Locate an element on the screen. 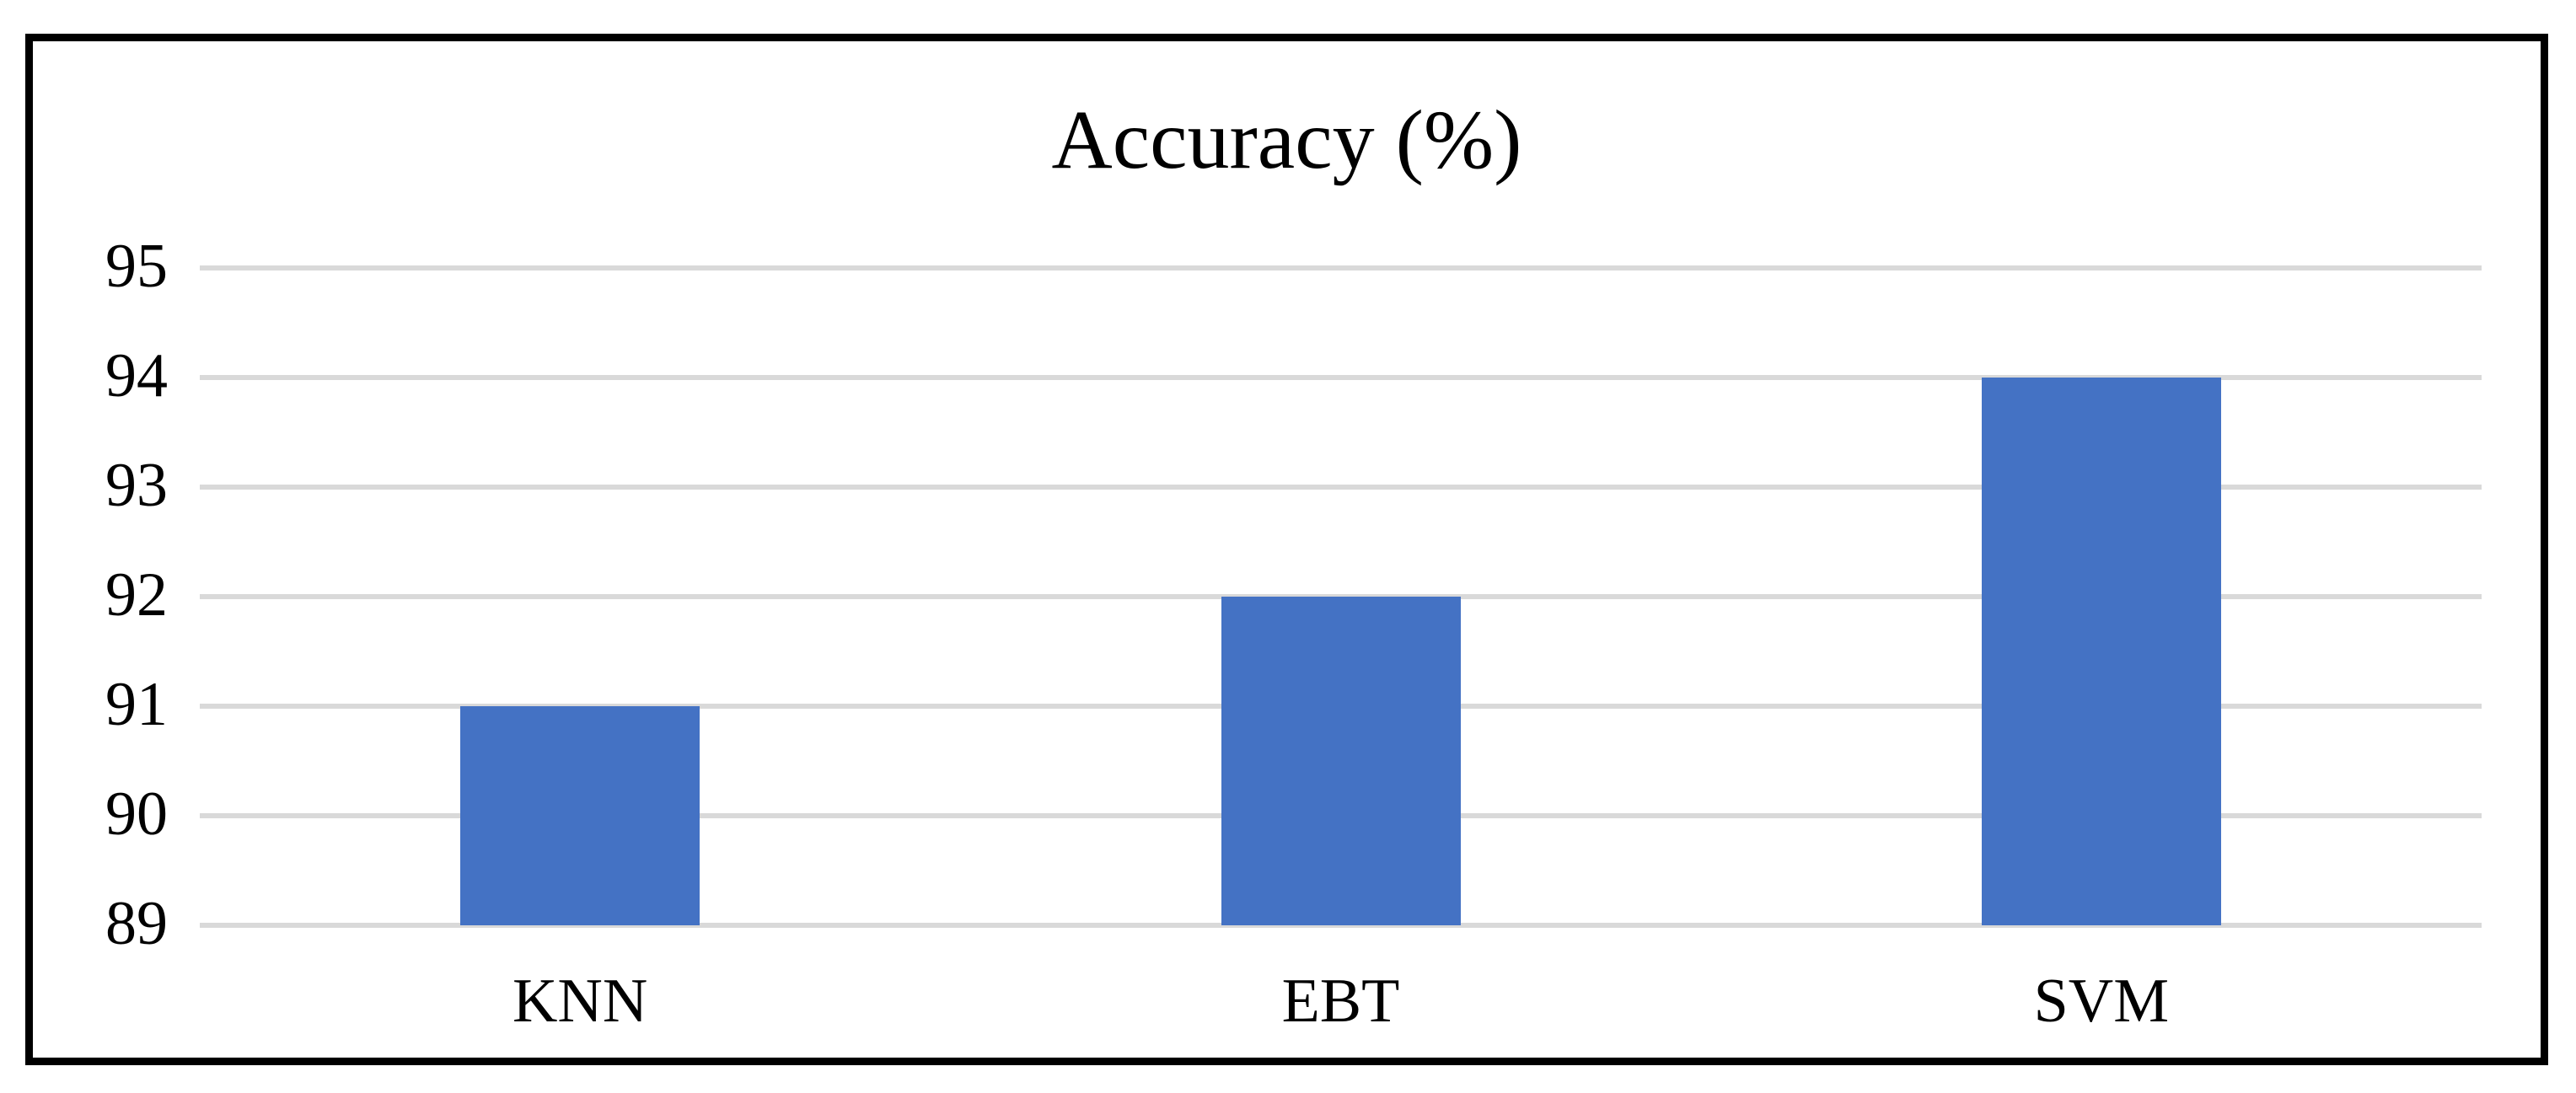 This screenshot has height=1093, width=2576. y-axis-tick-label: 94 is located at coordinates (136, 375).